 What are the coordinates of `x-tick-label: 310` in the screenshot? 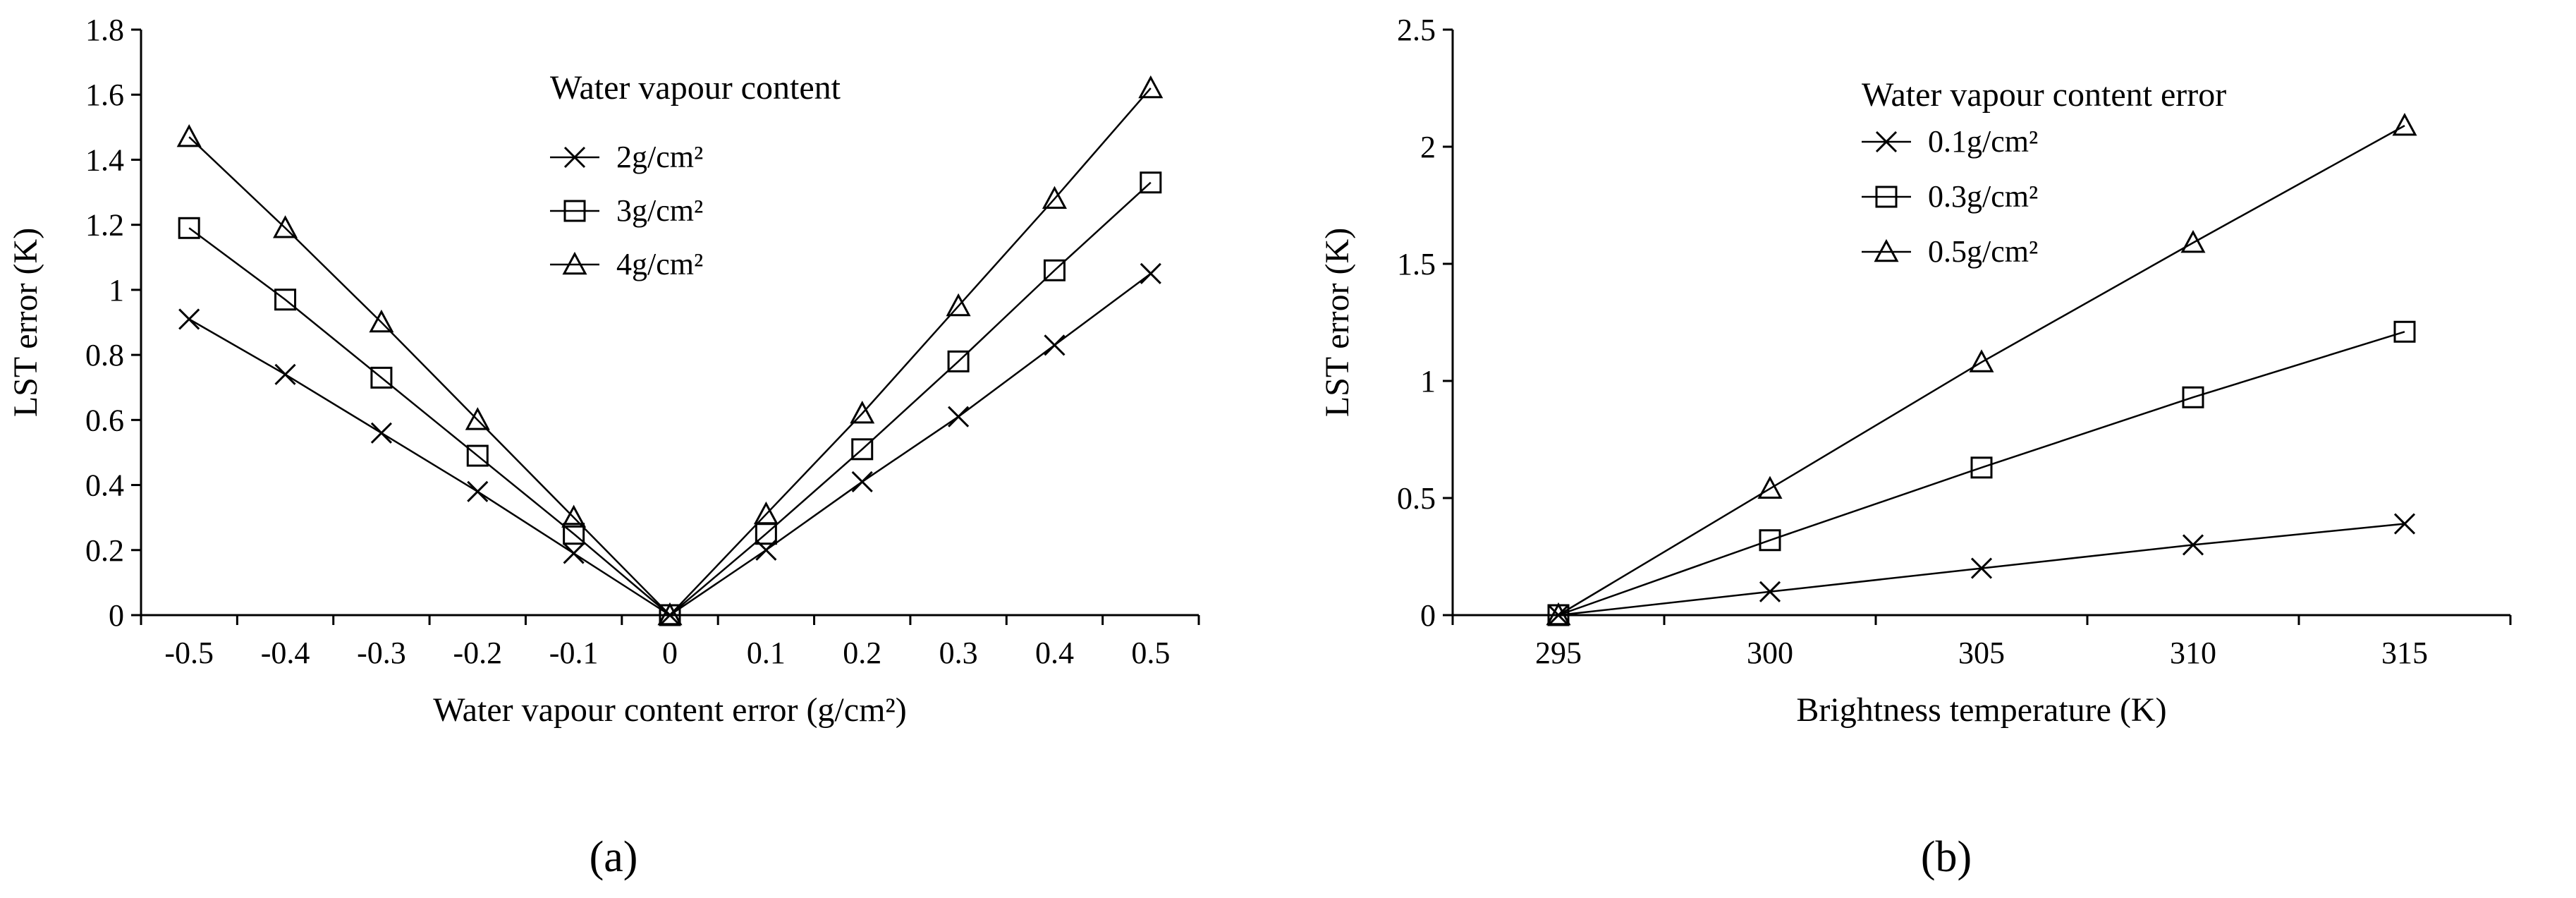 It's located at (2193, 653).